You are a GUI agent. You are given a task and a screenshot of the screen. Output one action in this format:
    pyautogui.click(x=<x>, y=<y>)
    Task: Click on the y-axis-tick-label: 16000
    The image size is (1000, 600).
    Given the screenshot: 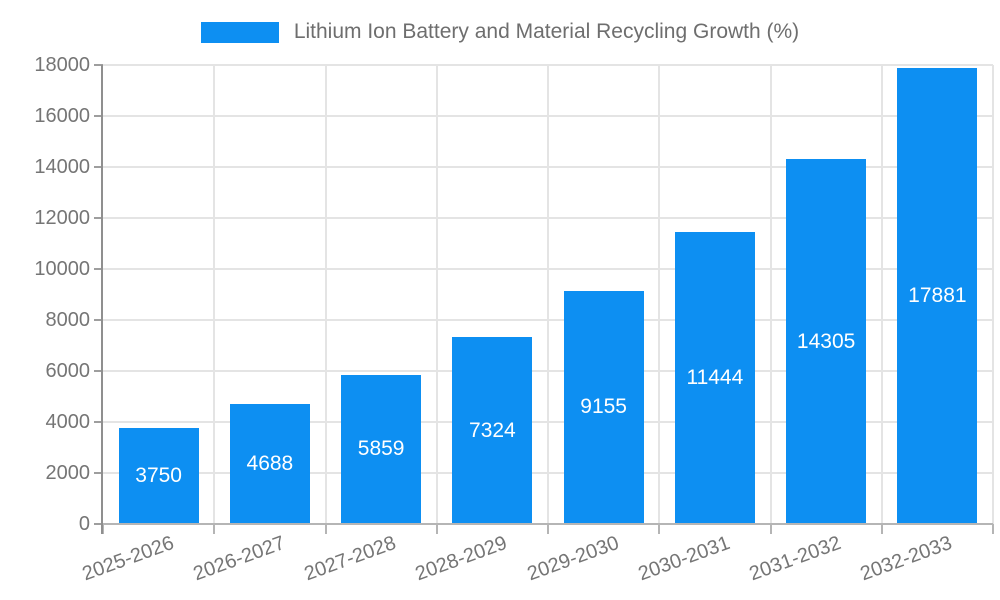 What is the action you would take?
    pyautogui.click(x=62, y=116)
    